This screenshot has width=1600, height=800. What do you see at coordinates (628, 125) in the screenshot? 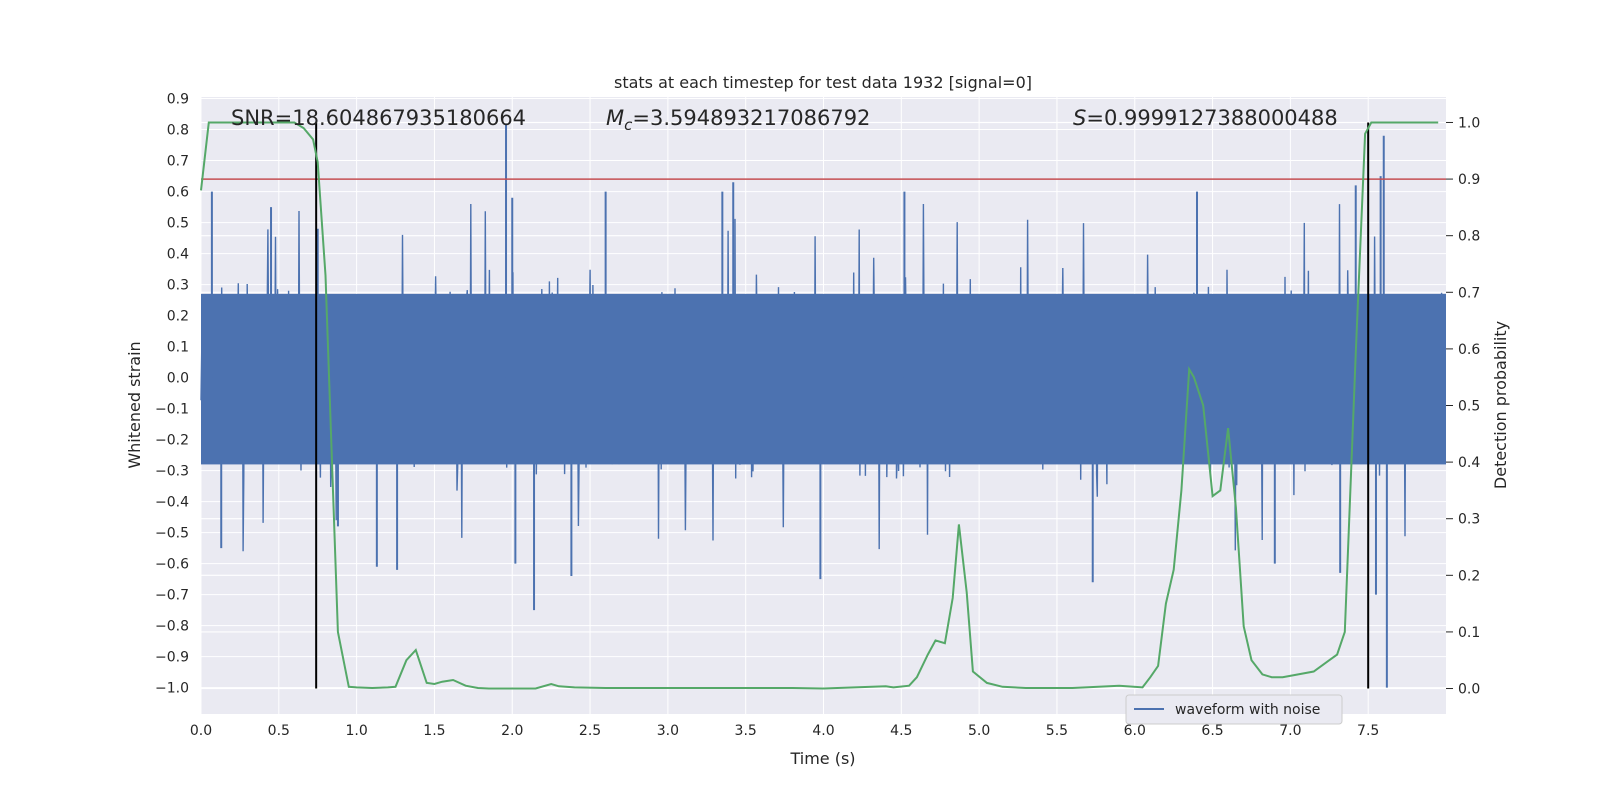
I see `chirp-mass-subscript: c` at bounding box center [628, 125].